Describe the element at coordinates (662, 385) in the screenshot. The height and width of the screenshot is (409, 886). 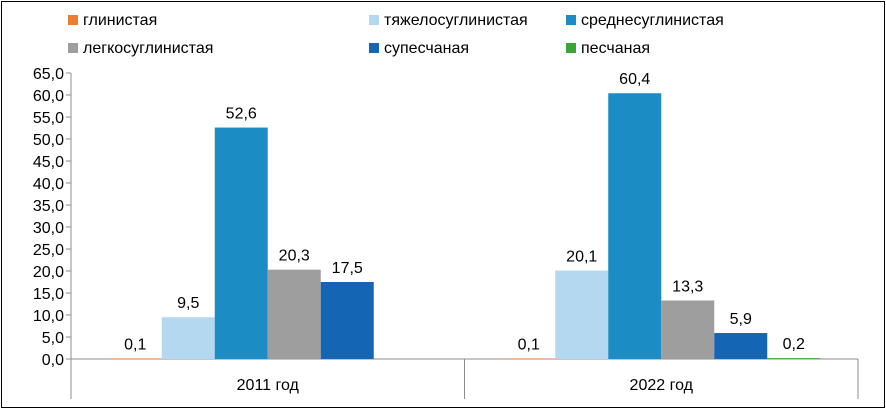
I see `x-tick-label: 2022 год` at that location.